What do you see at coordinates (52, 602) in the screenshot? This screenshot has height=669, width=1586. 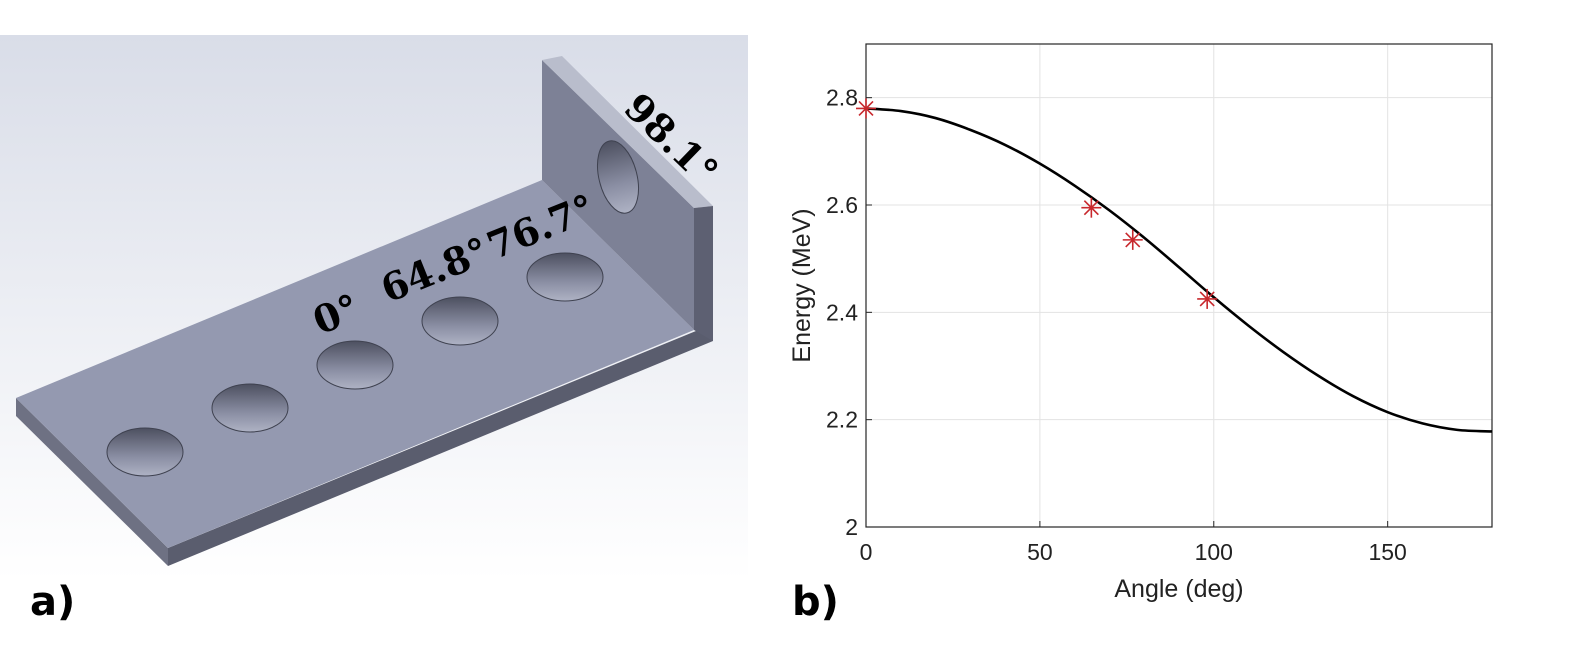 I see `panel-a-label: a)` at bounding box center [52, 602].